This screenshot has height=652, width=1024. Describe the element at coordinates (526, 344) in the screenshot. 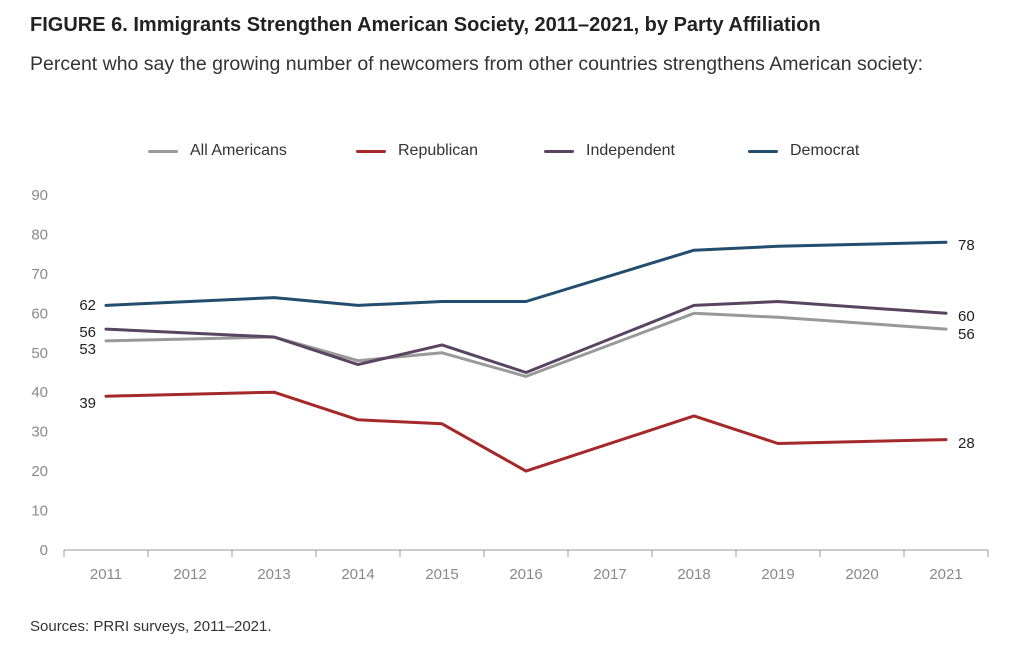

I see `series-line-all-americans` at that location.